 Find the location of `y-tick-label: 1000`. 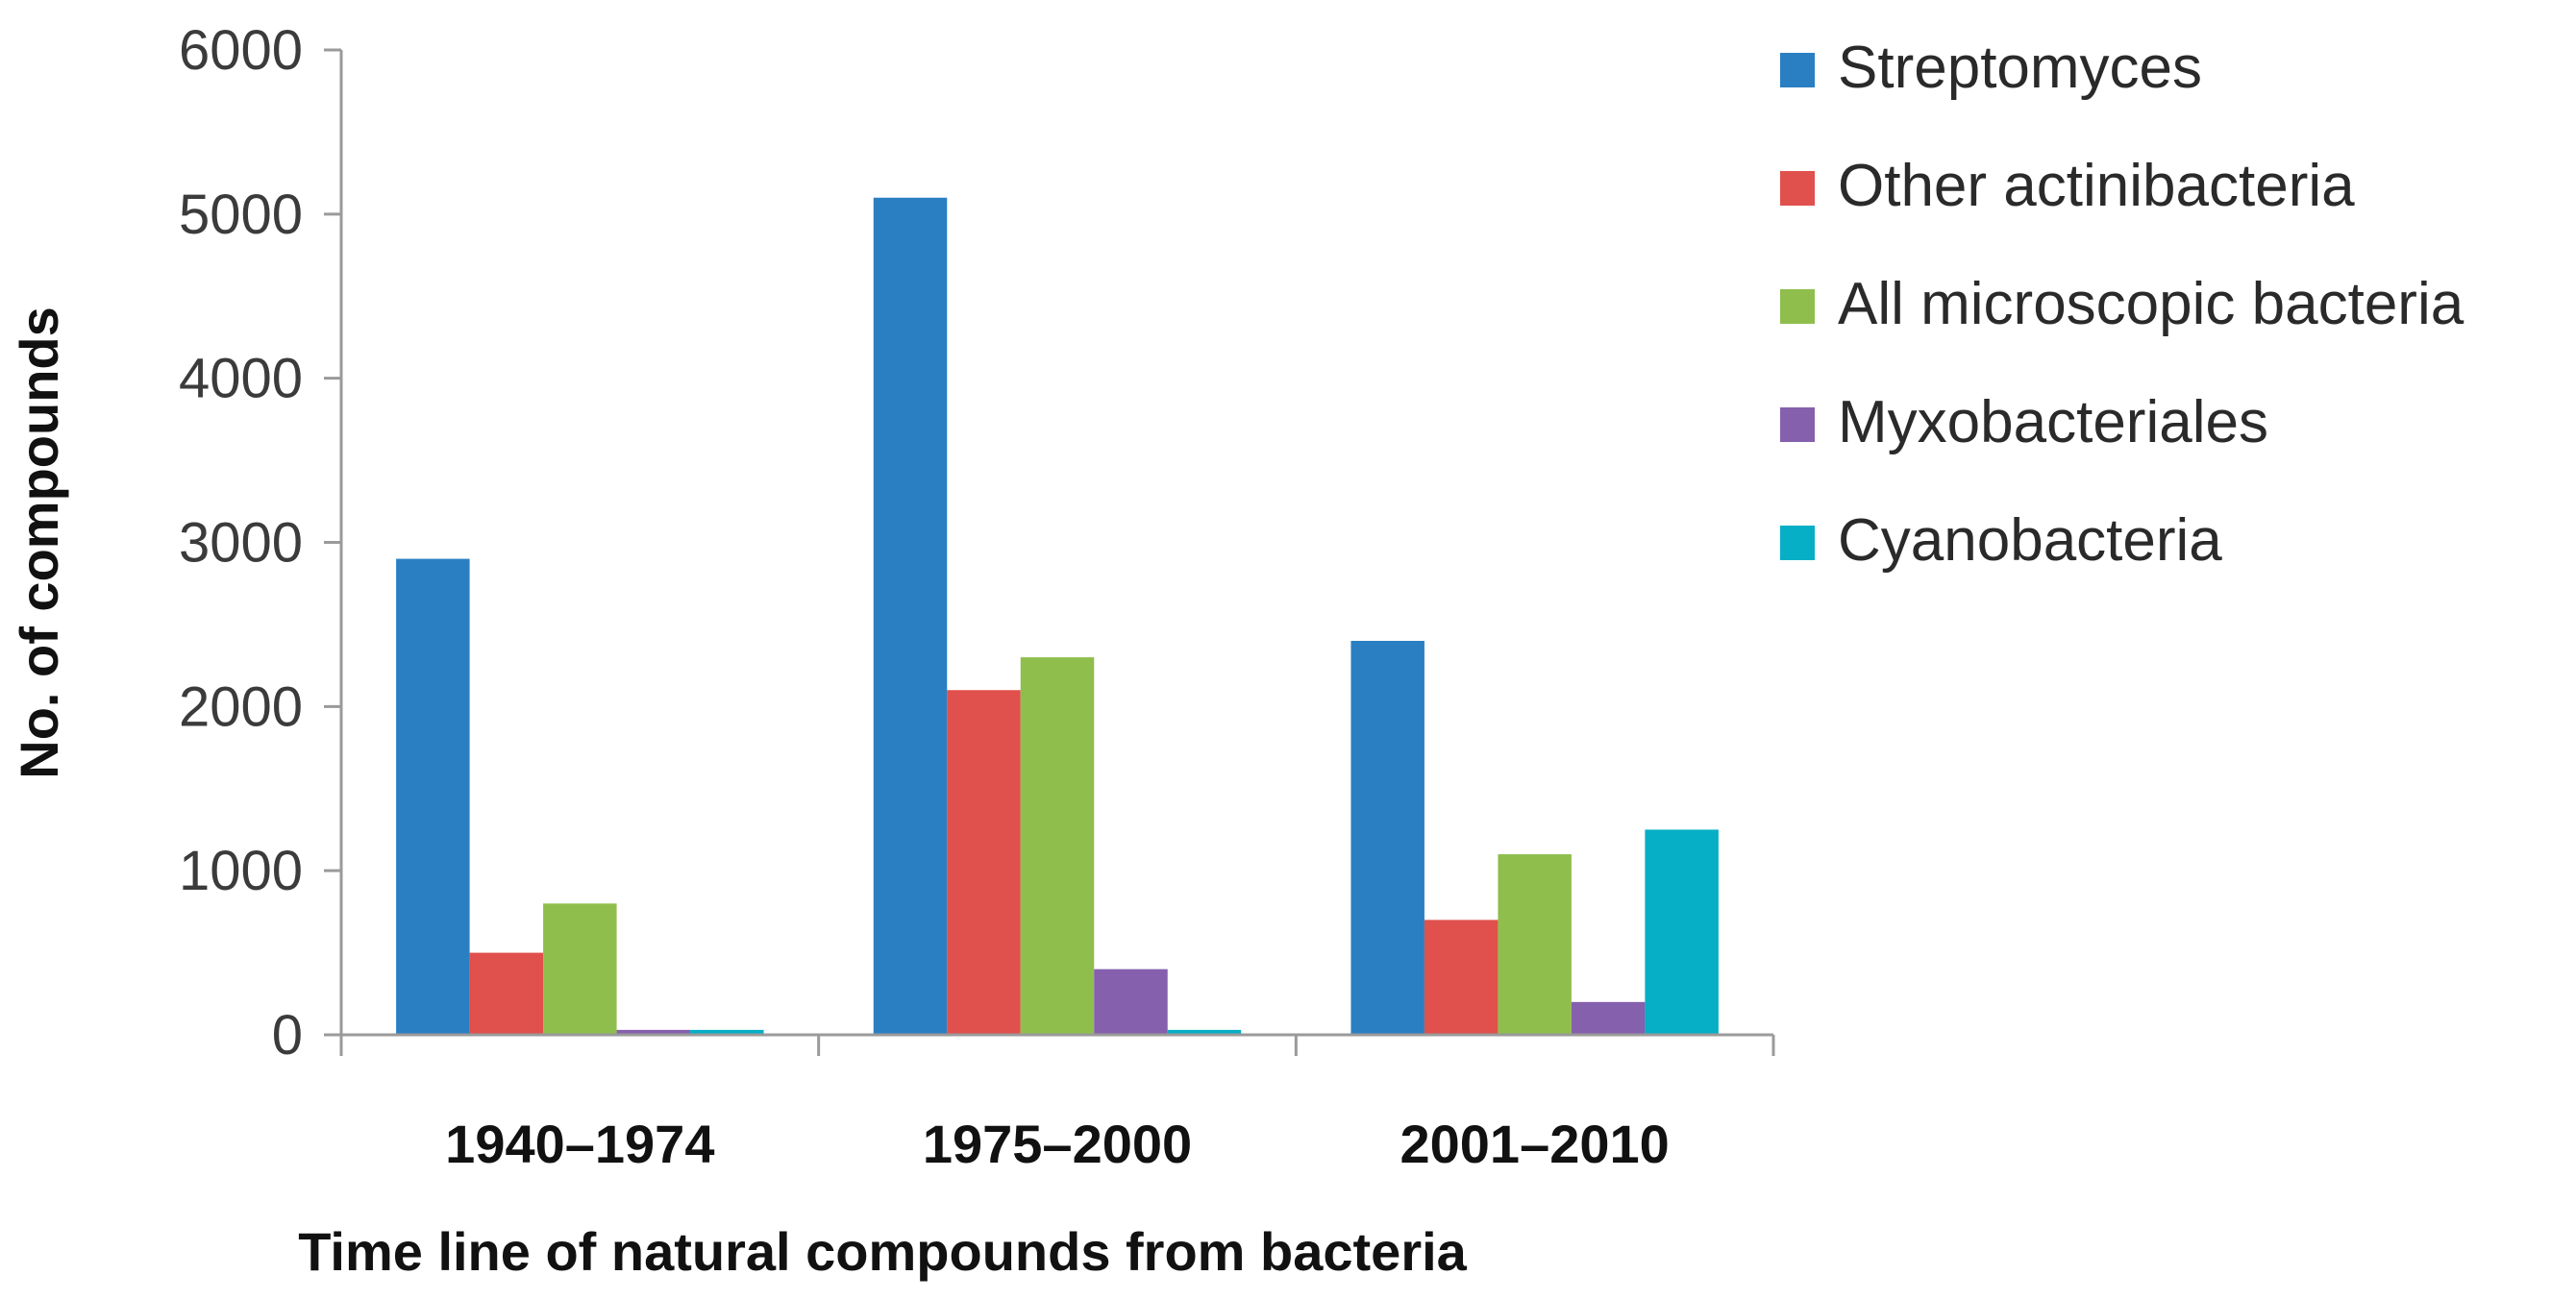

y-tick-label: 1000 is located at coordinates (241, 871).